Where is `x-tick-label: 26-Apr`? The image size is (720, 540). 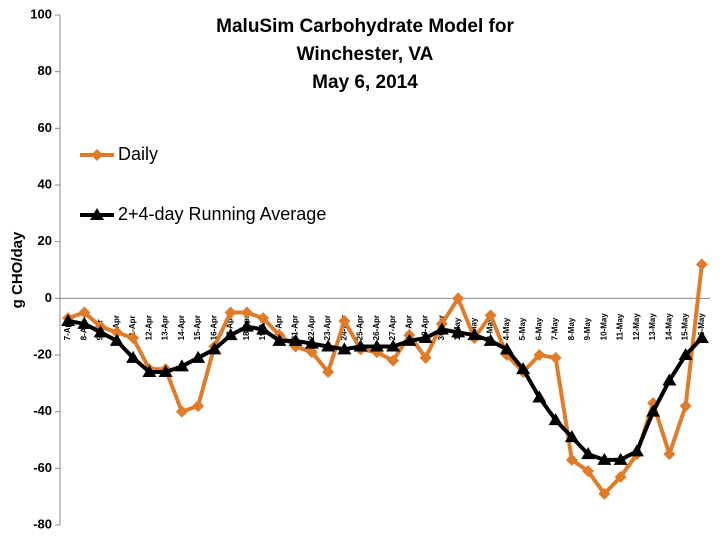 x-tick-label: 26-Apr is located at coordinates (376, 327).